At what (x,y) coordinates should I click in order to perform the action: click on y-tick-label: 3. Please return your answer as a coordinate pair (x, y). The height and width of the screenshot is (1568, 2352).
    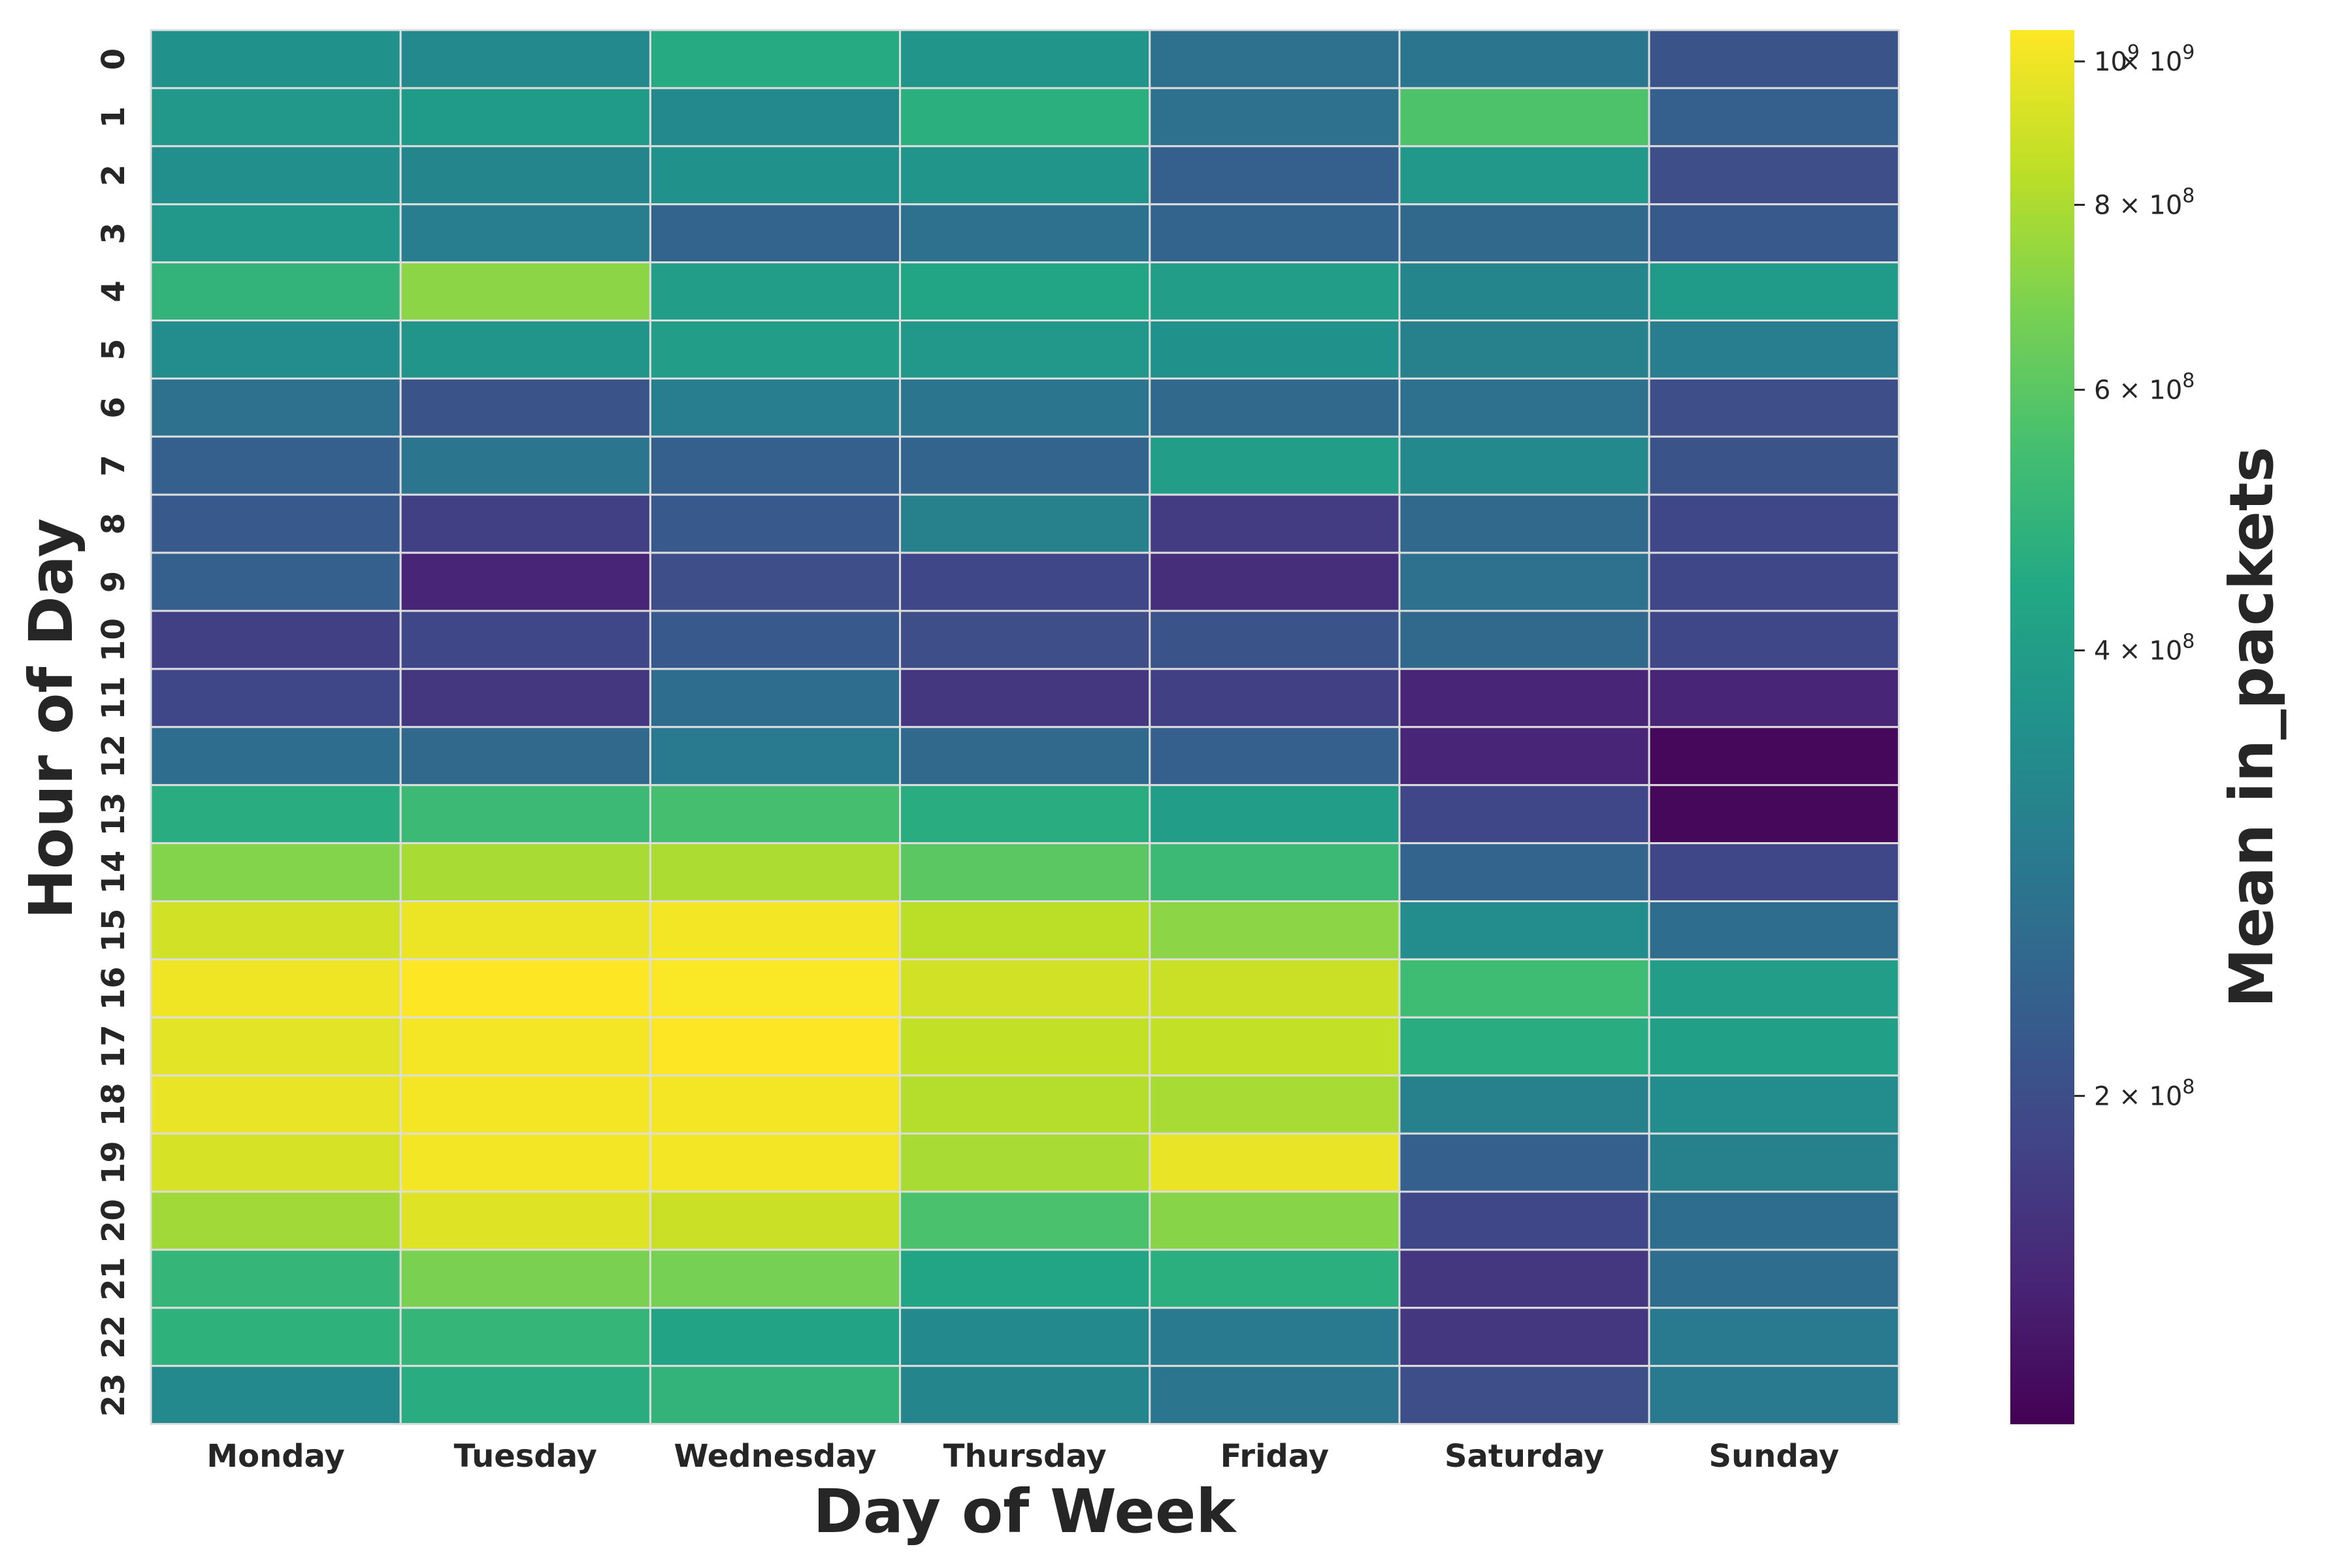
    Looking at the image, I should click on (113, 233).